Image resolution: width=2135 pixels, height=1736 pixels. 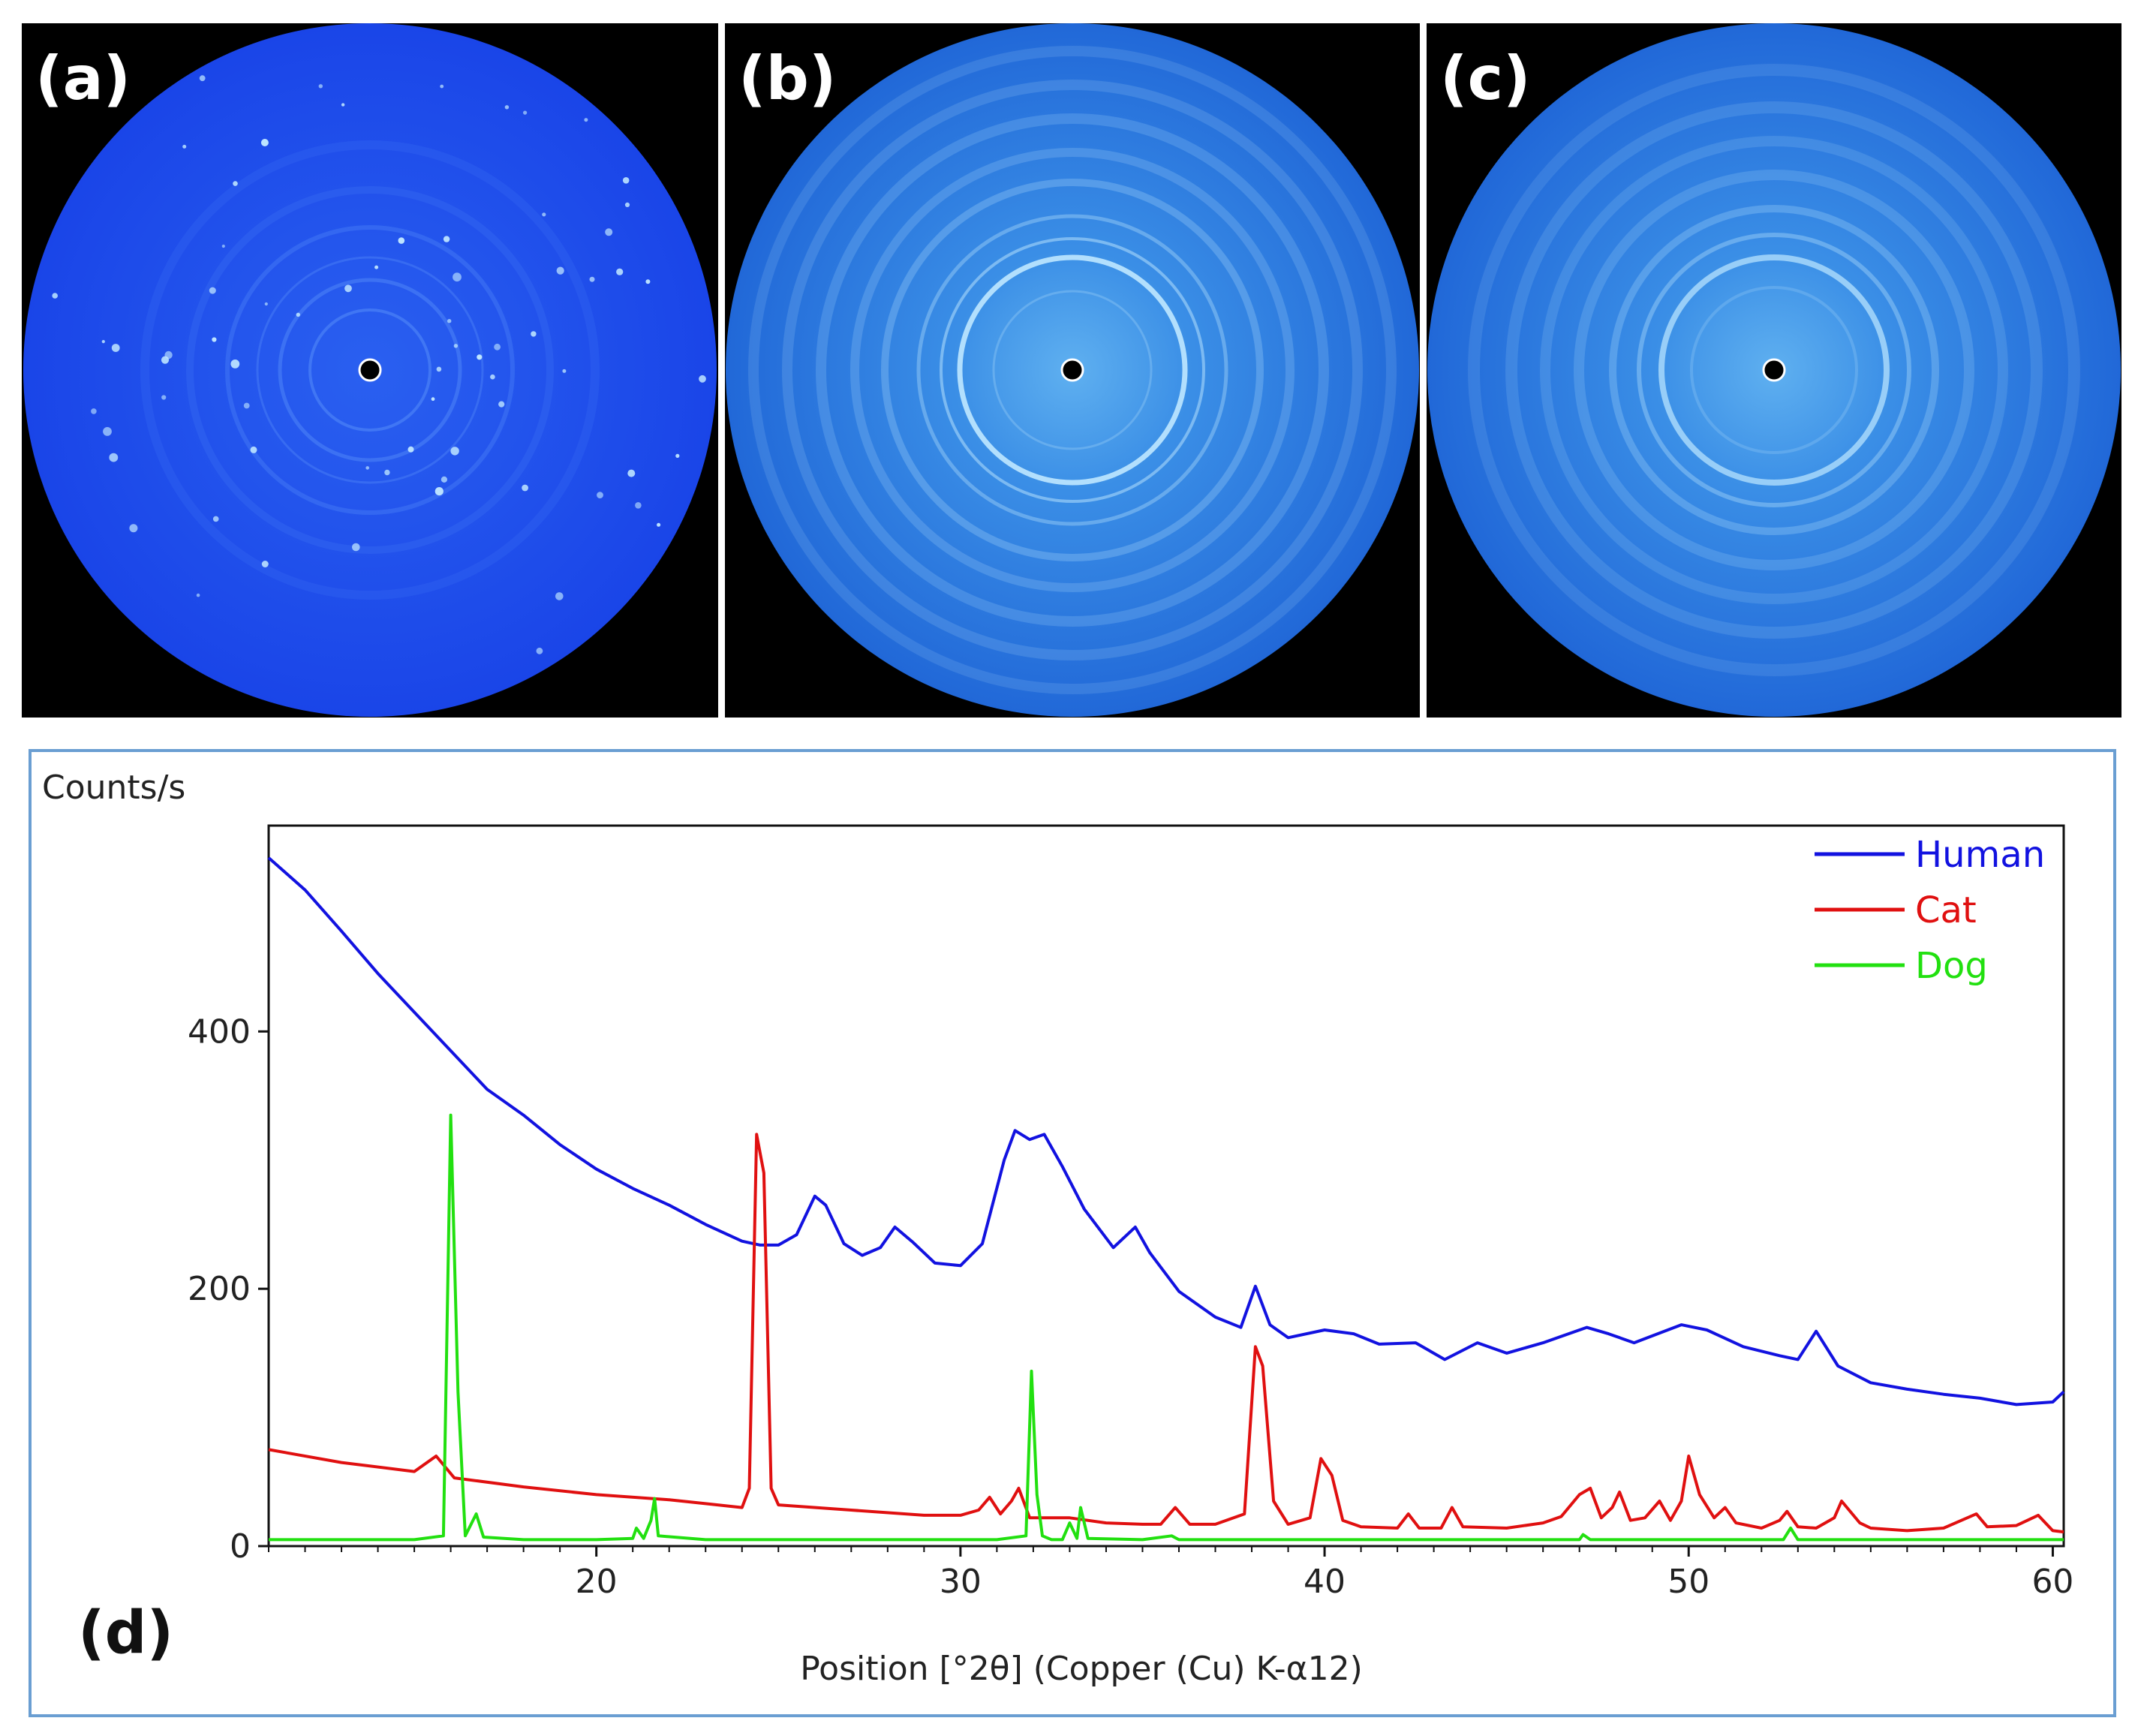 What do you see at coordinates (1951, 966) in the screenshot?
I see `legend-label-dog: Dog` at bounding box center [1951, 966].